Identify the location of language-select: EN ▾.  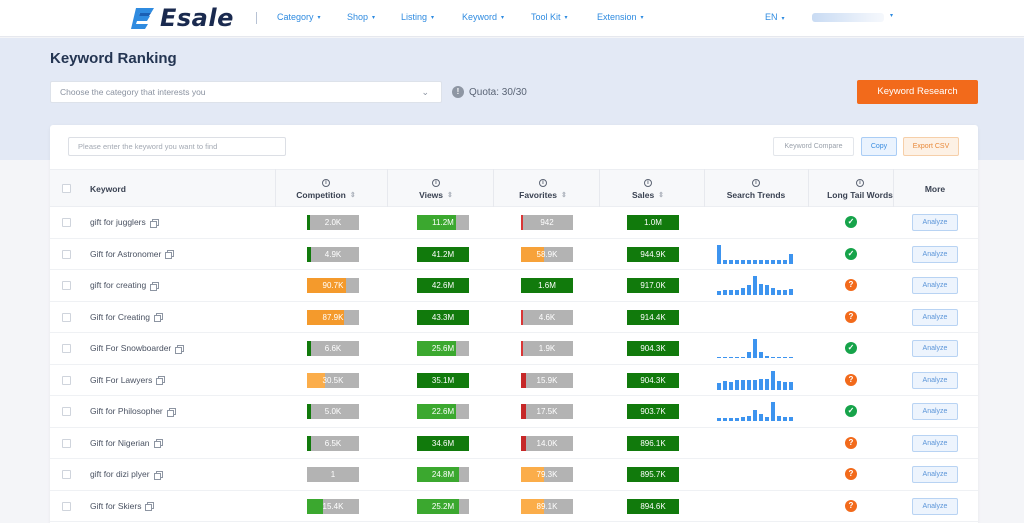
(775, 17).